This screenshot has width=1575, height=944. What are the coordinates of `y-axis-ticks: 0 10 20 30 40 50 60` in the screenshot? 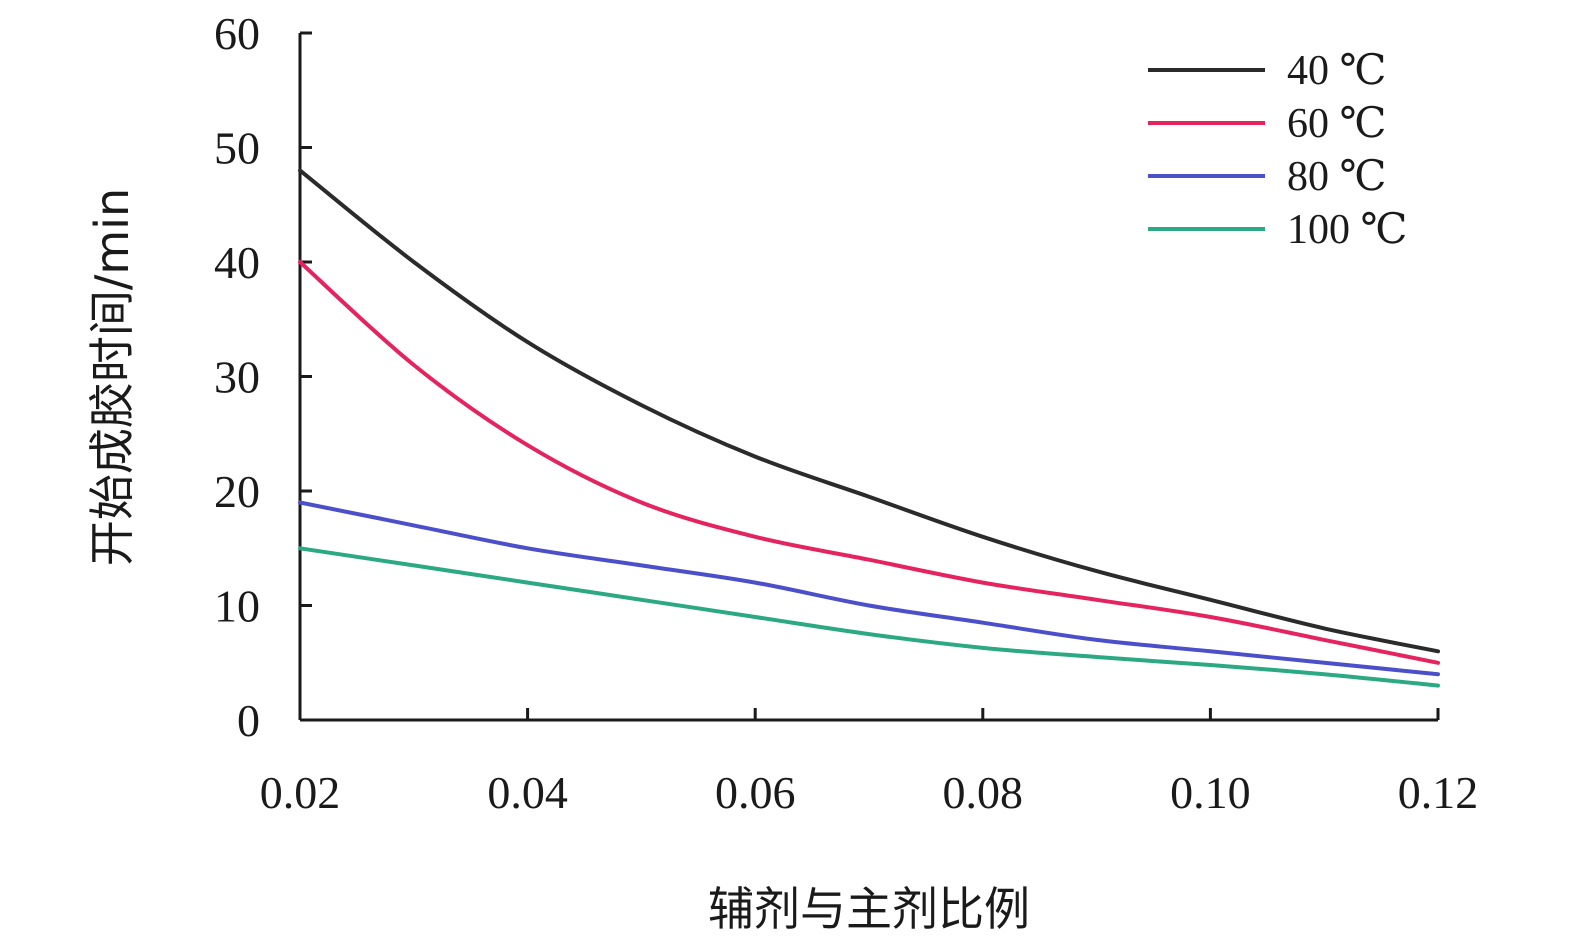 It's located at (263, 377).